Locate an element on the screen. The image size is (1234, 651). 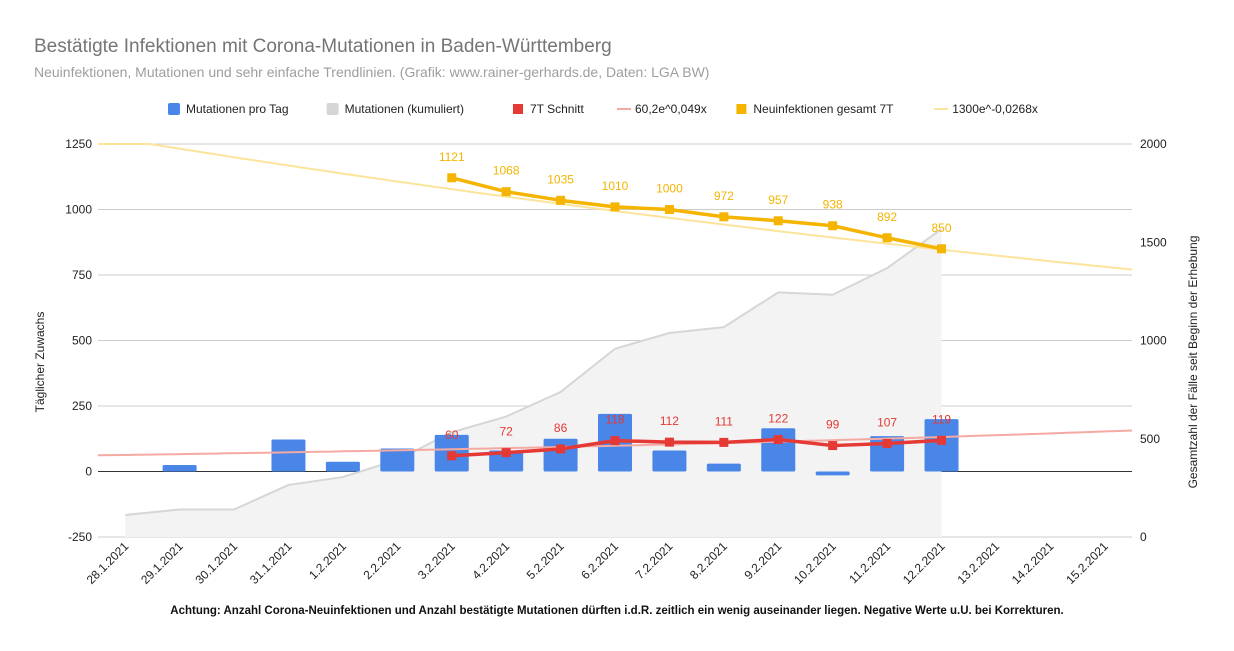
bar-layer is located at coordinates (560, 444).